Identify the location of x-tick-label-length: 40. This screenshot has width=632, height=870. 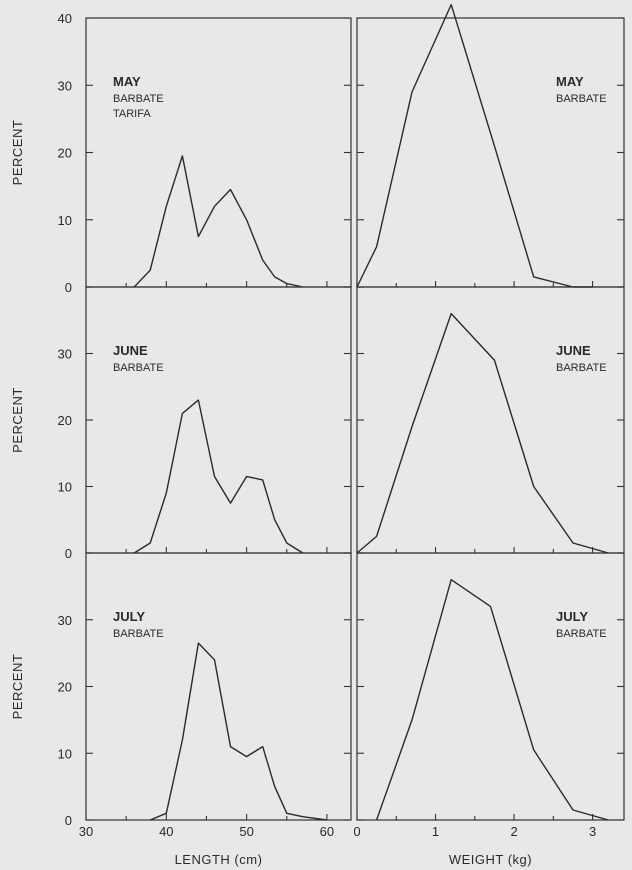
(166, 831).